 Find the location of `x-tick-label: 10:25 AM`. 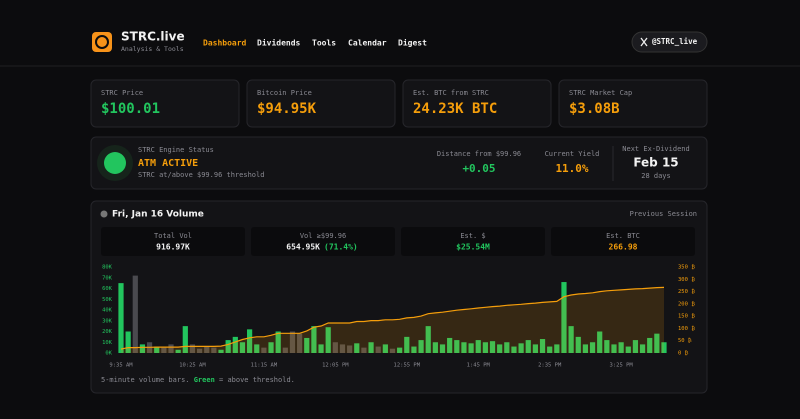

x-tick-label: 10:25 AM is located at coordinates (192, 366).